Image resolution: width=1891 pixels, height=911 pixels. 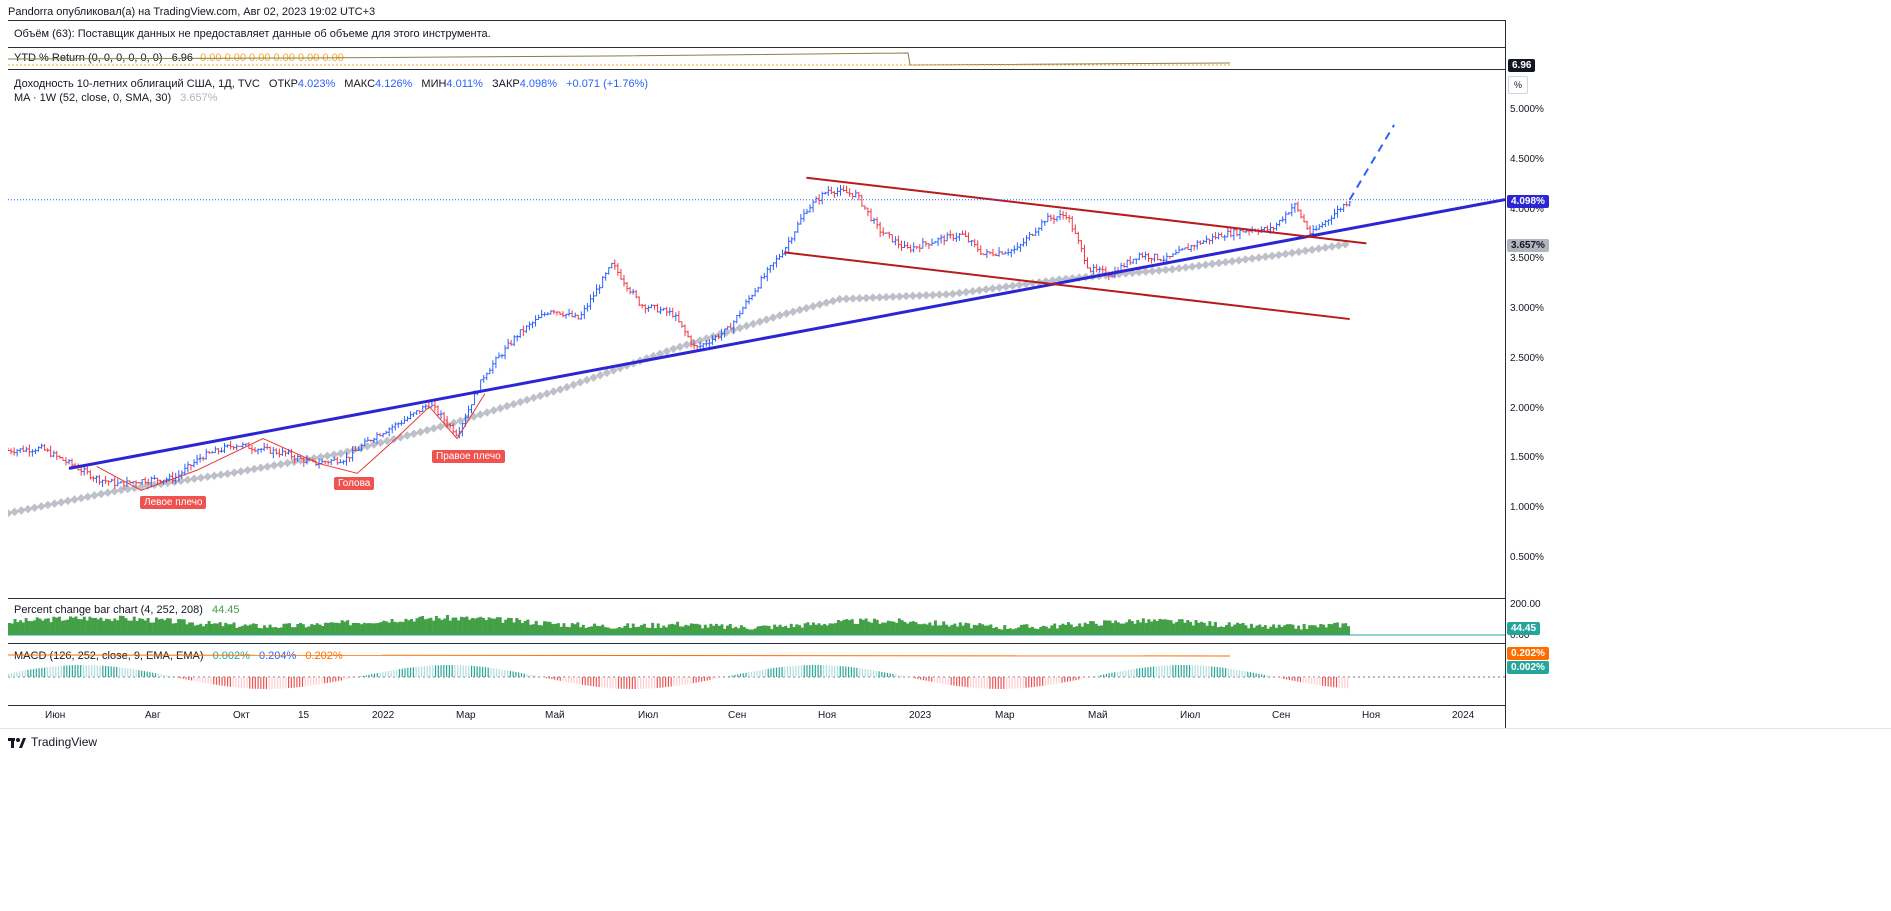 I want to click on pct-axis-bottom: 0.00, so click(x=1520, y=635).